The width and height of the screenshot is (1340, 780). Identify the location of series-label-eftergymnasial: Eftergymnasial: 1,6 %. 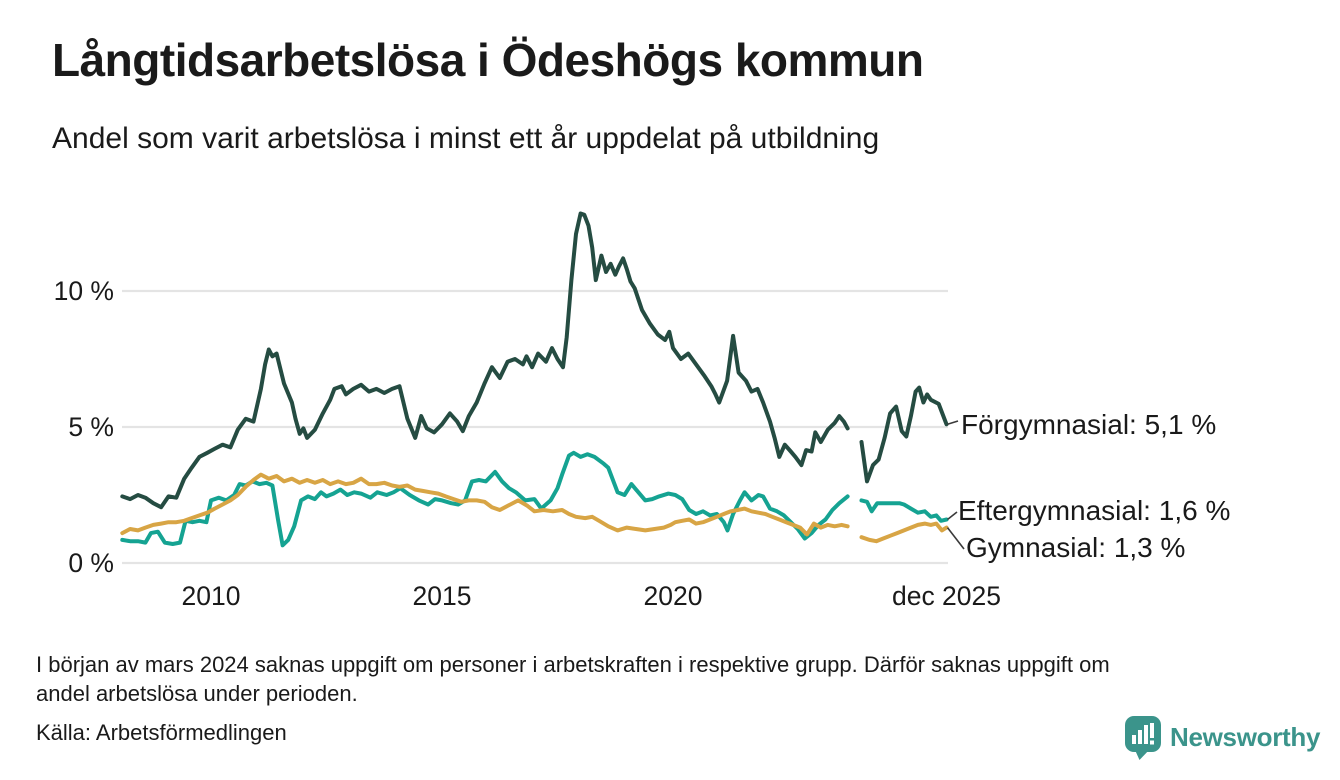
(1094, 510).